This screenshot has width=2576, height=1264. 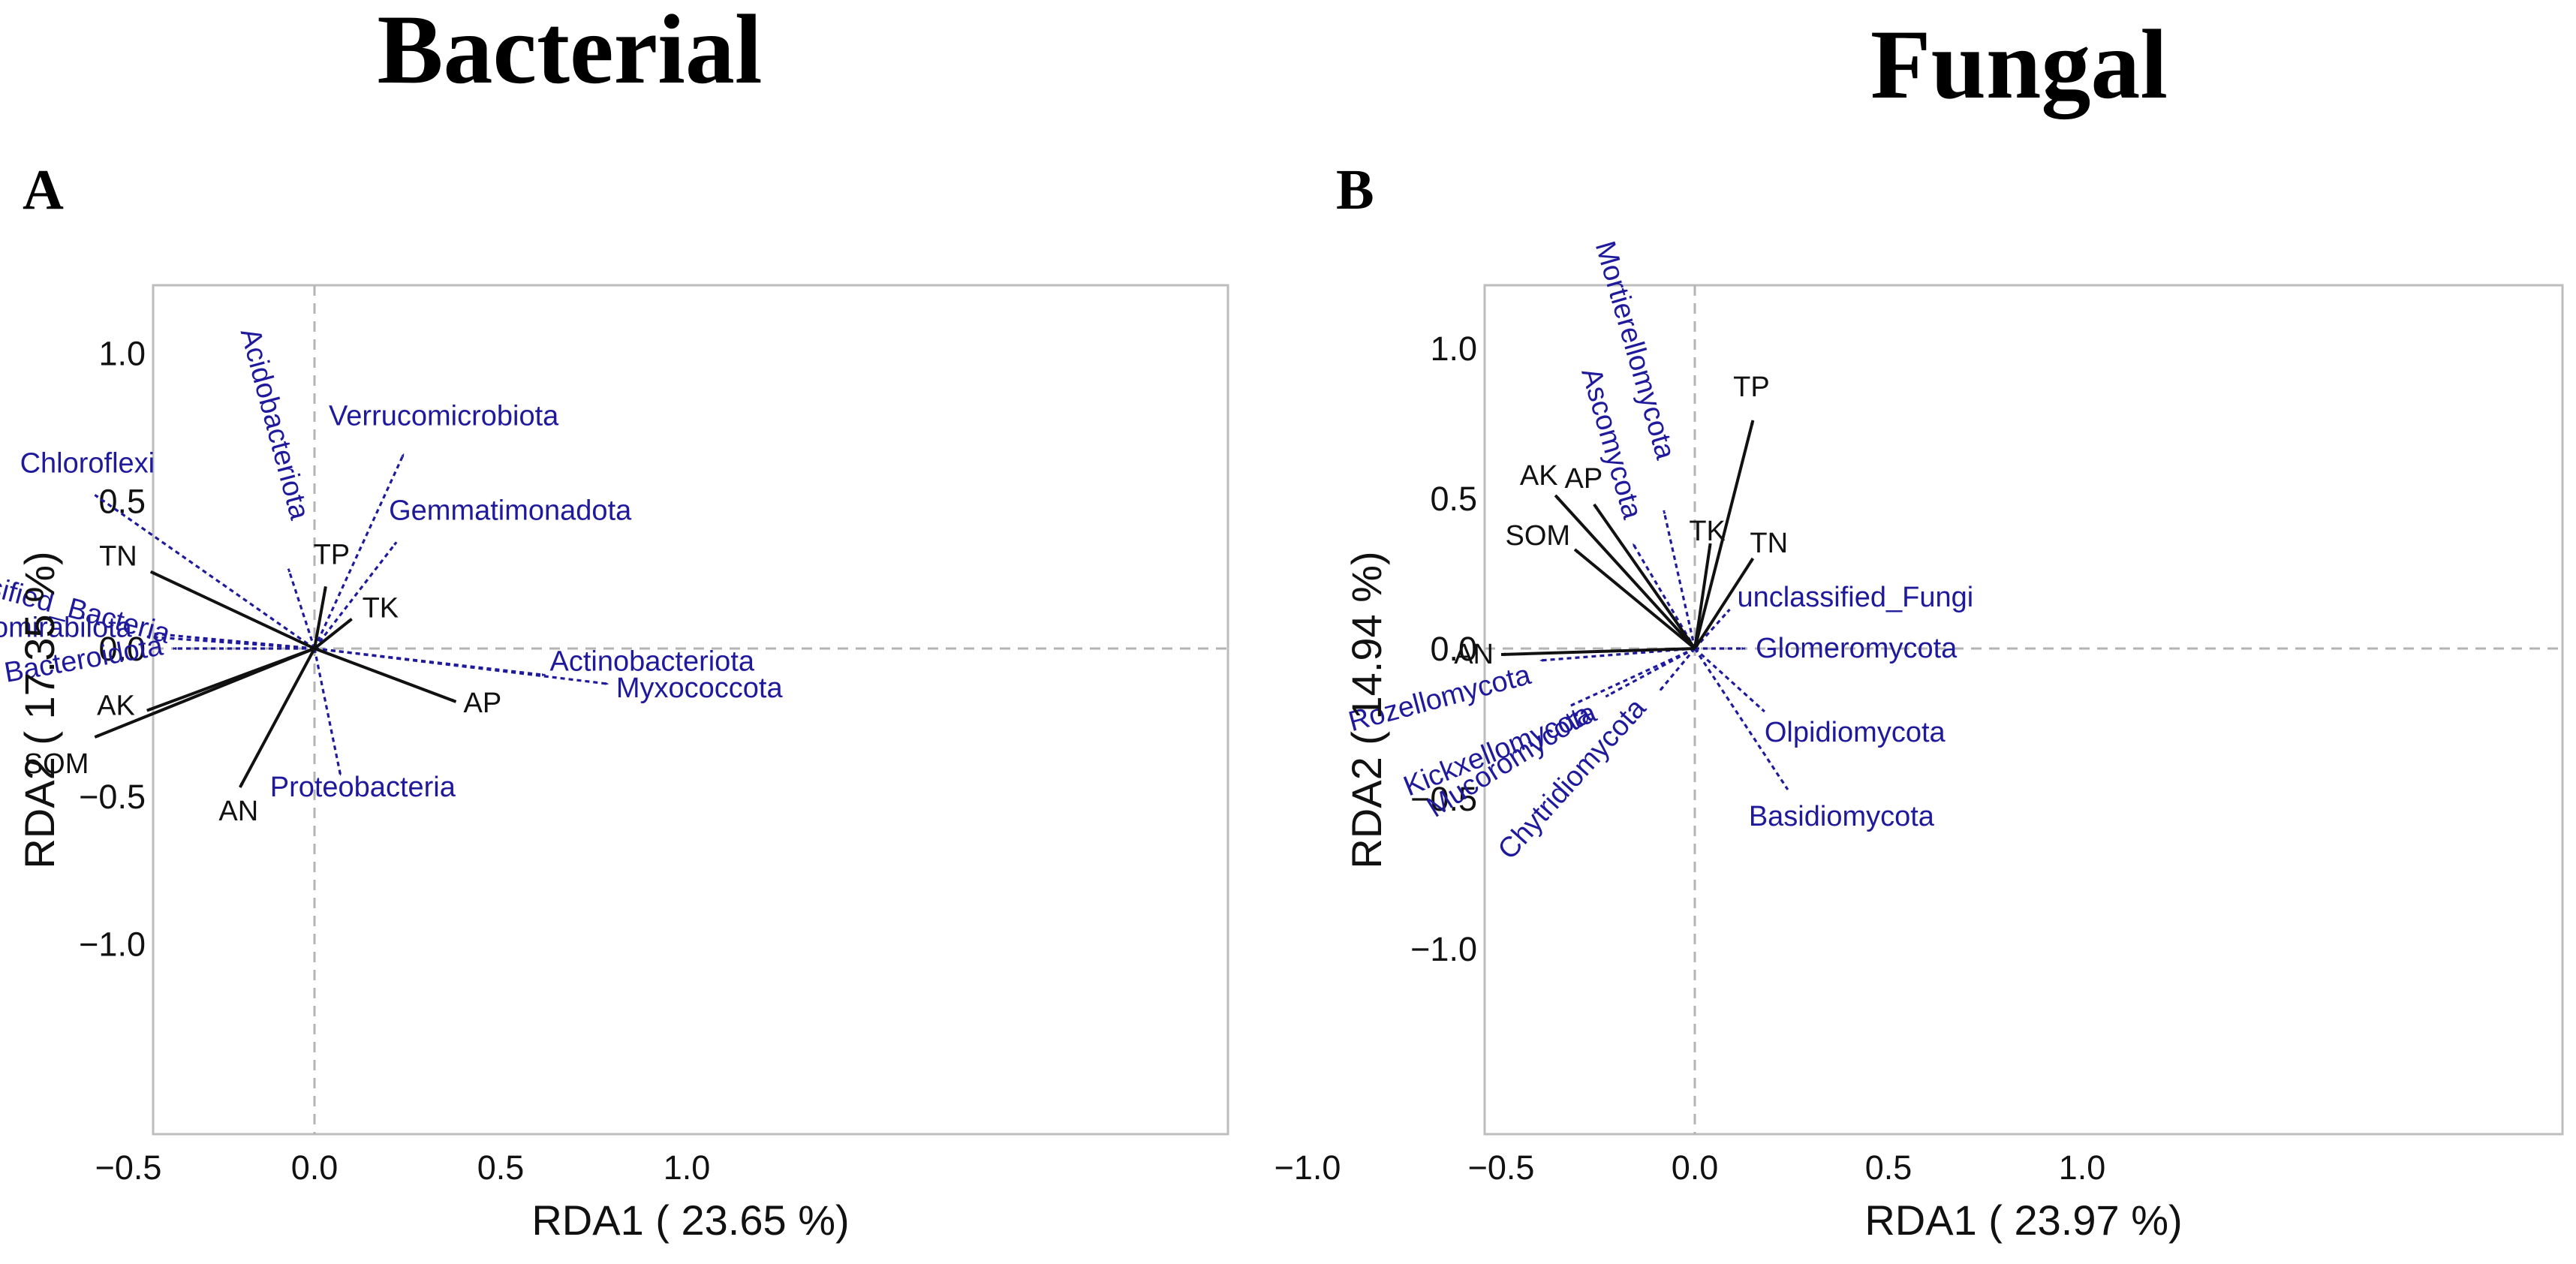 I want to click on group-title-fungal: Fungal, so click(x=2019, y=64).